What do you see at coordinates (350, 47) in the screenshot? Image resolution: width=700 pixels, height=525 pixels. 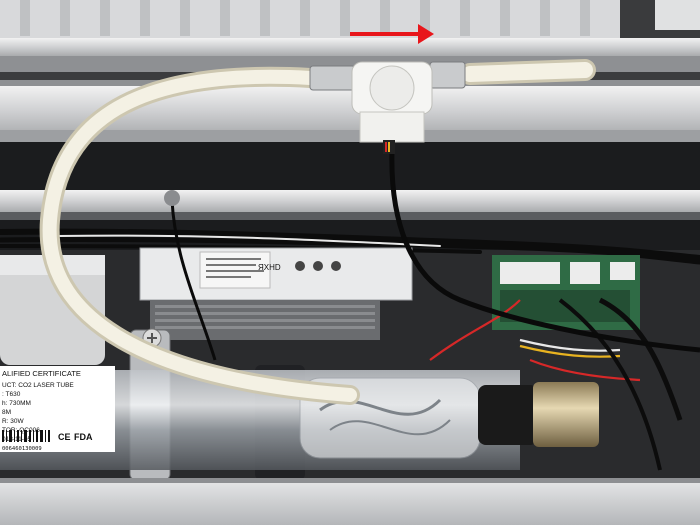 I see `top-rail` at bounding box center [350, 47].